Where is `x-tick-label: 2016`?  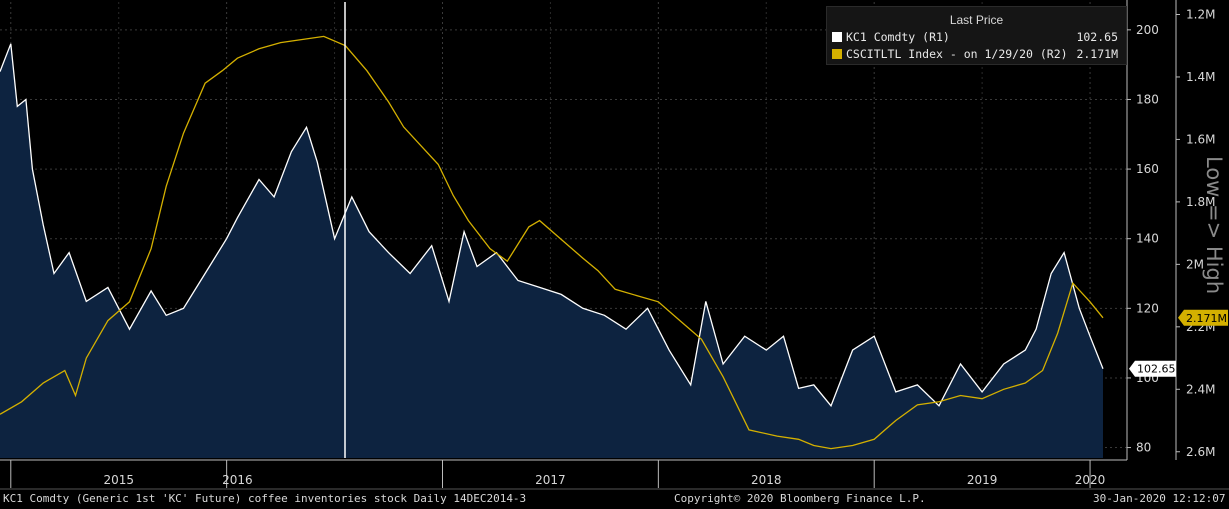
x-tick-label: 2016 is located at coordinates (237, 480).